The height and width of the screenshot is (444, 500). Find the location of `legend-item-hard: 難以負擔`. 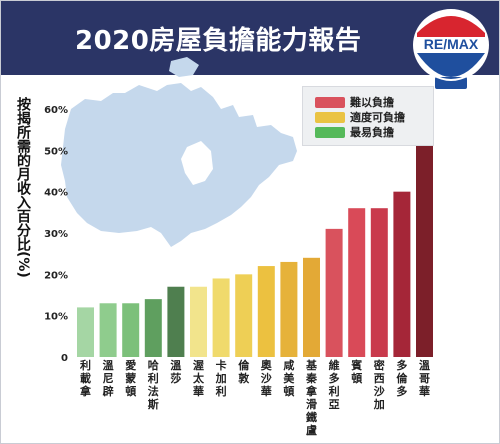

legend-item-hard: 難以負擔 is located at coordinates (354, 102).